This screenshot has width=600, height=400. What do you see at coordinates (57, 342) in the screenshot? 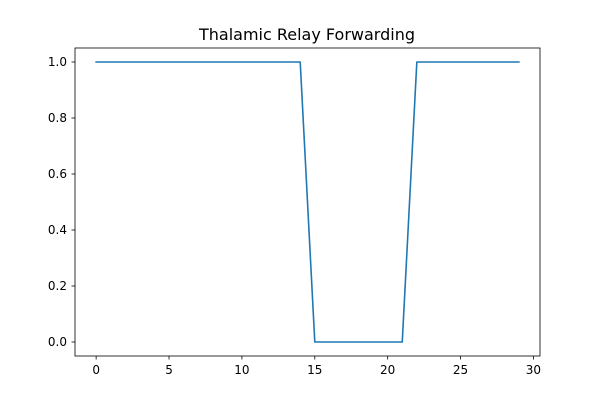
I see `y-tick-label: 0.0` at bounding box center [57, 342].